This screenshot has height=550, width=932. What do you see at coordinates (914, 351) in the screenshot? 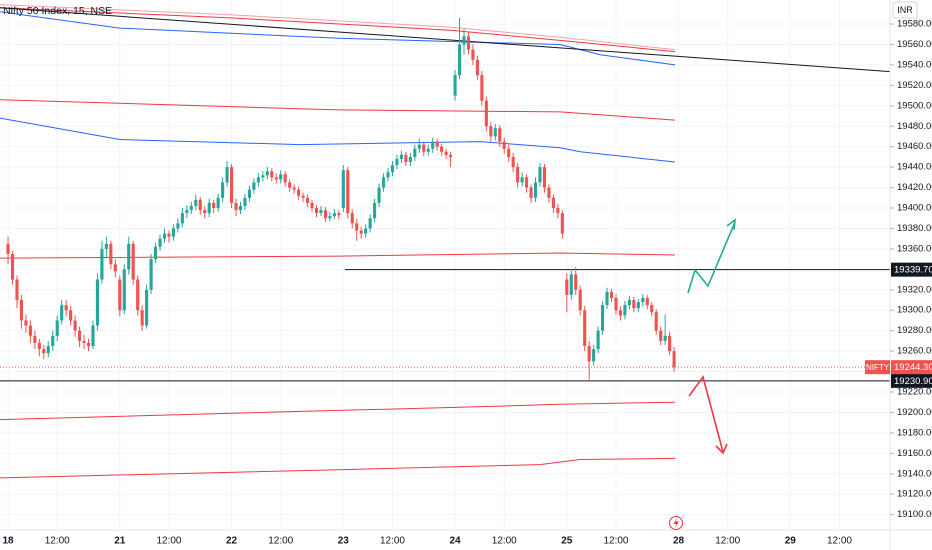
I see `y-tick-label: 19260.00` at bounding box center [914, 351].